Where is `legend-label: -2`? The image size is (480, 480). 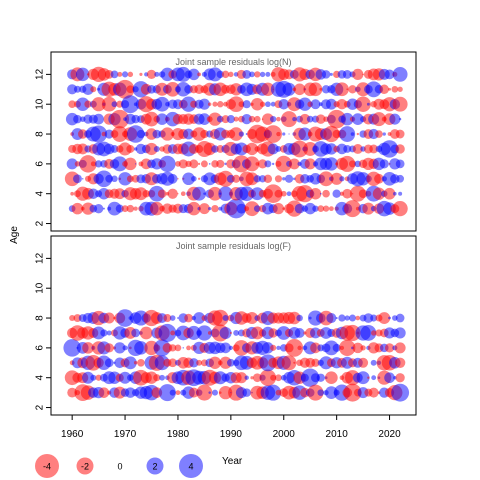
legend-label: -2 is located at coordinates (85, 467).